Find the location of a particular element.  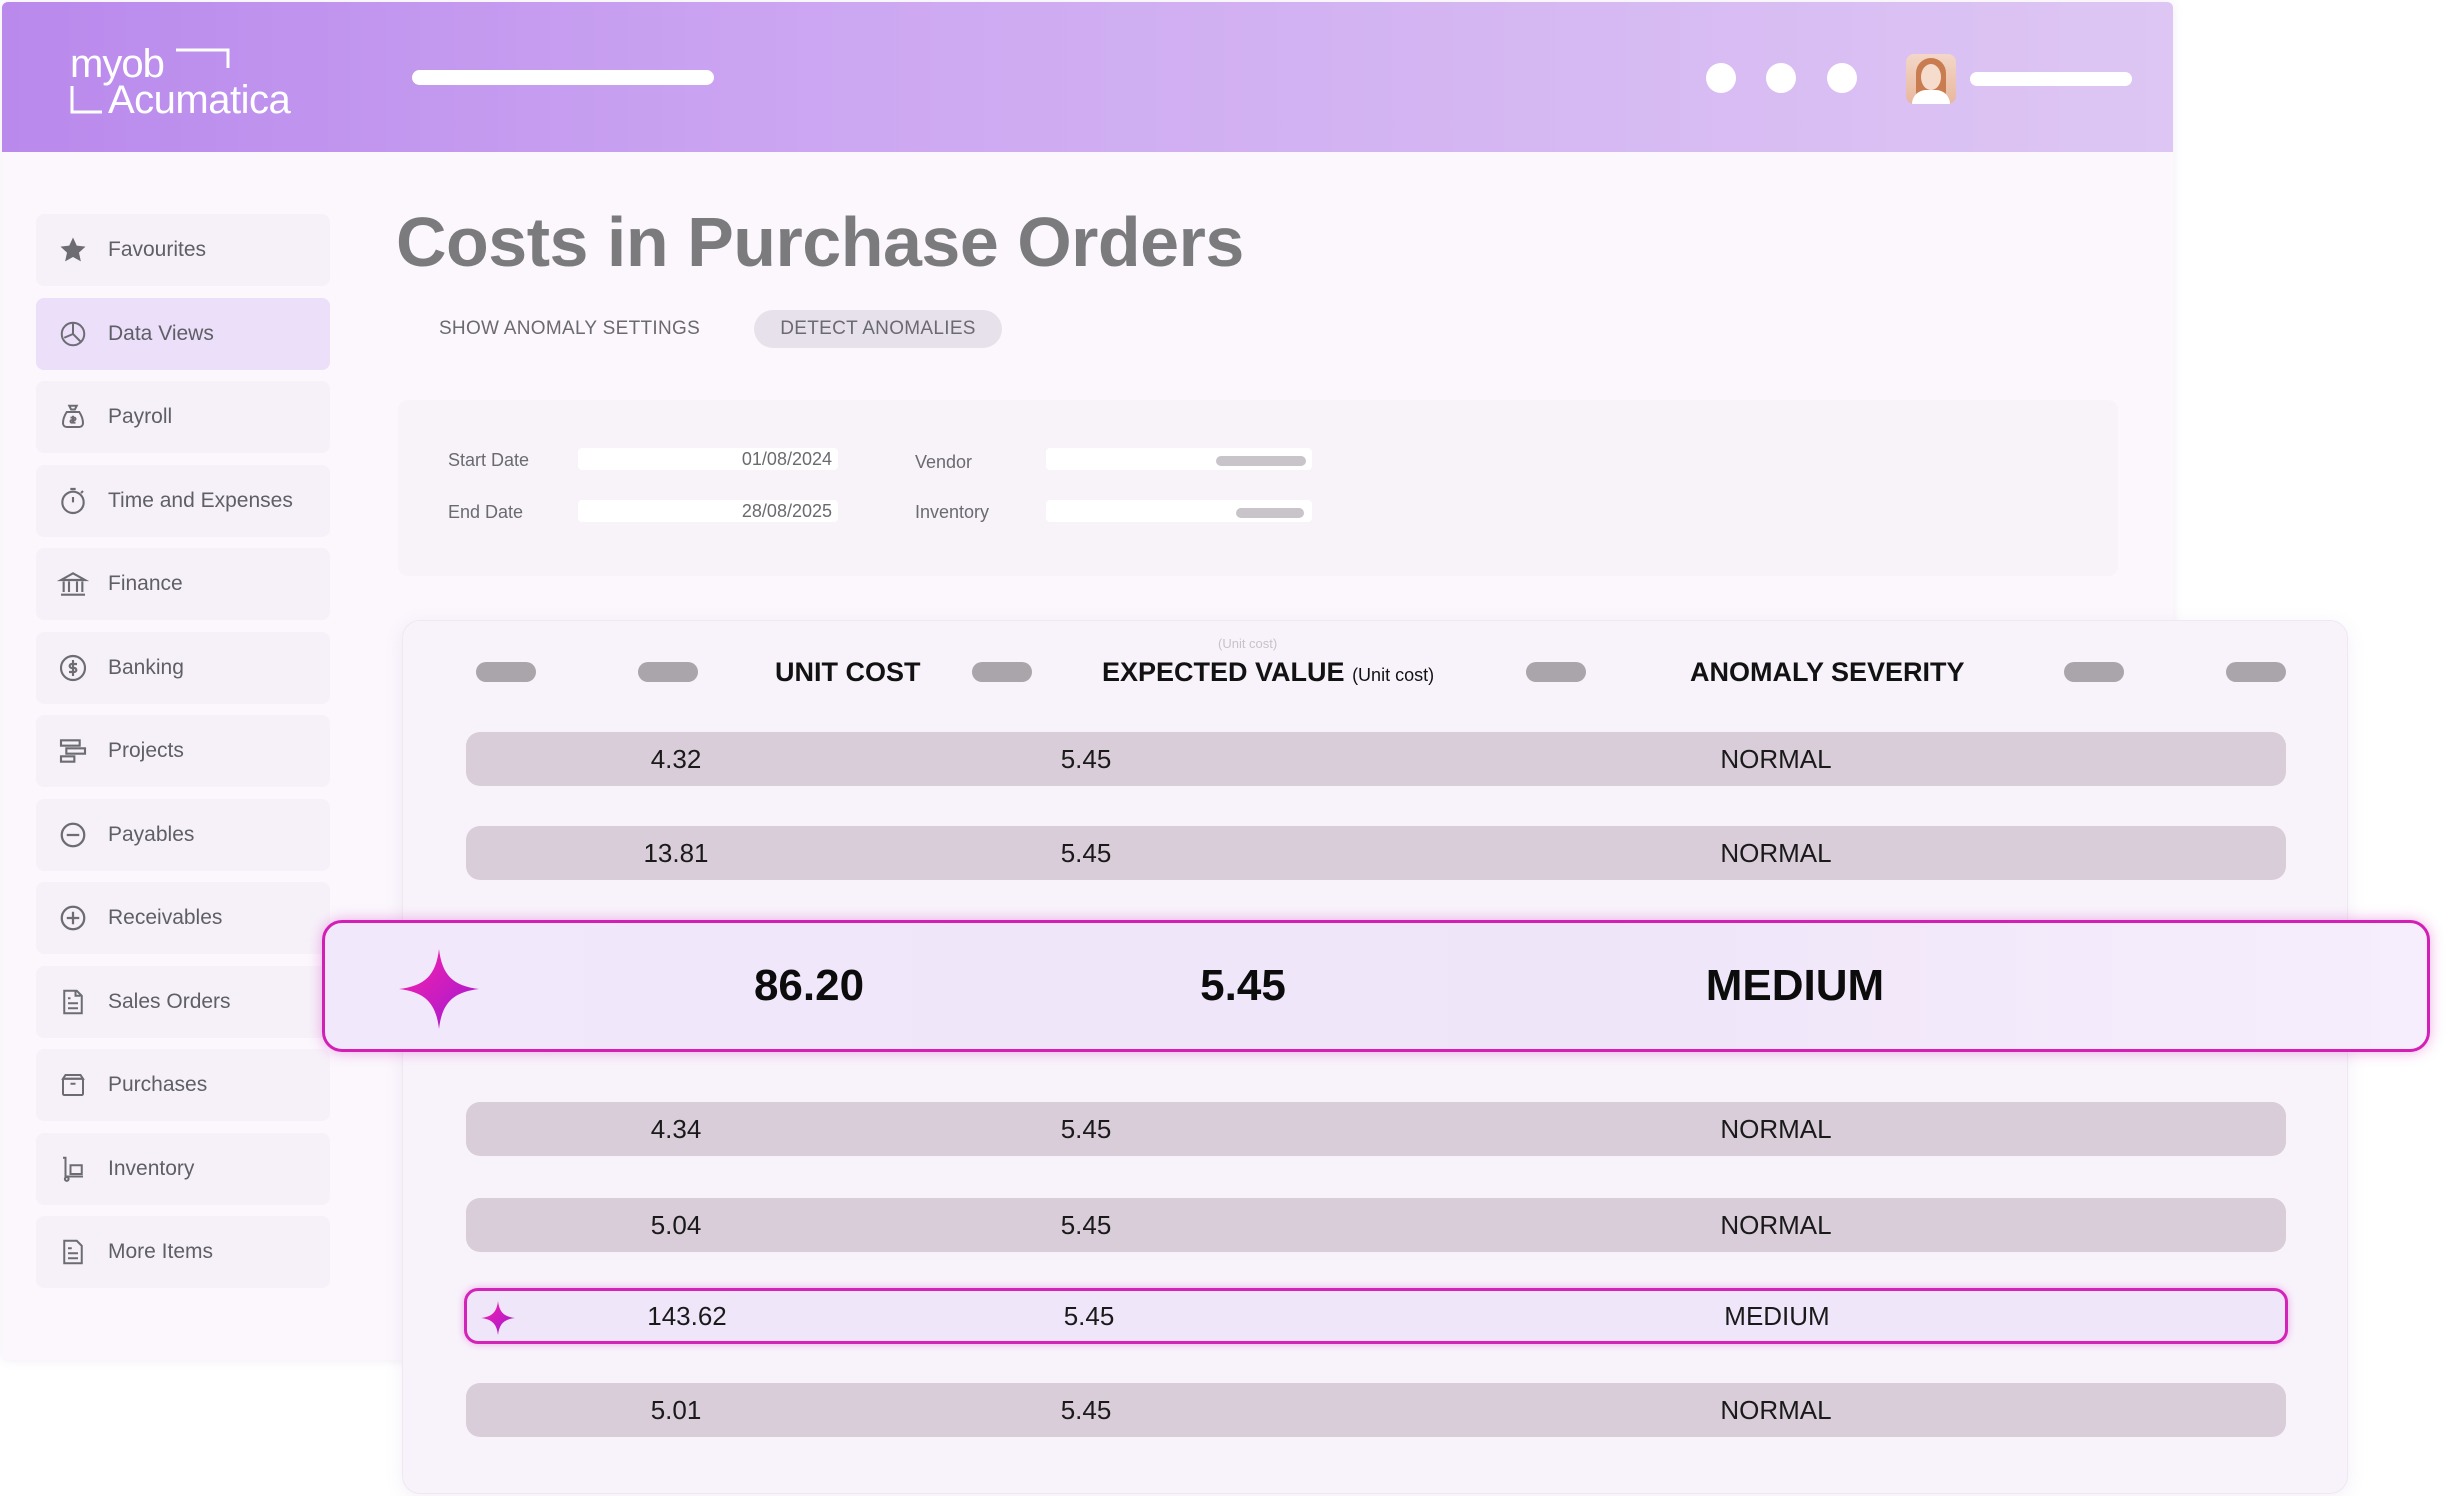

inventory-value-placeholder is located at coordinates (1270, 513).